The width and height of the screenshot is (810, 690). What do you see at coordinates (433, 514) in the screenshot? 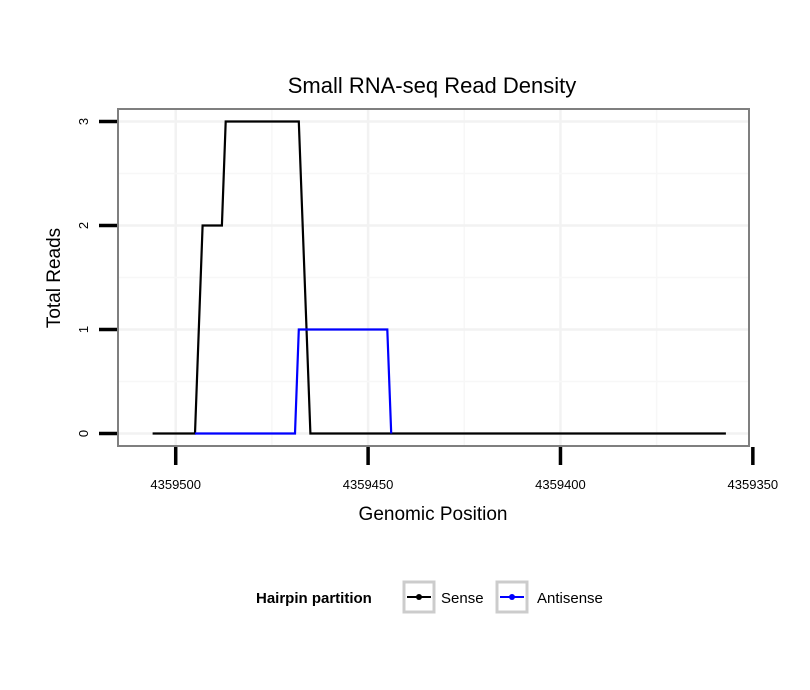
I see `x-axis-title: Genomic Position` at bounding box center [433, 514].